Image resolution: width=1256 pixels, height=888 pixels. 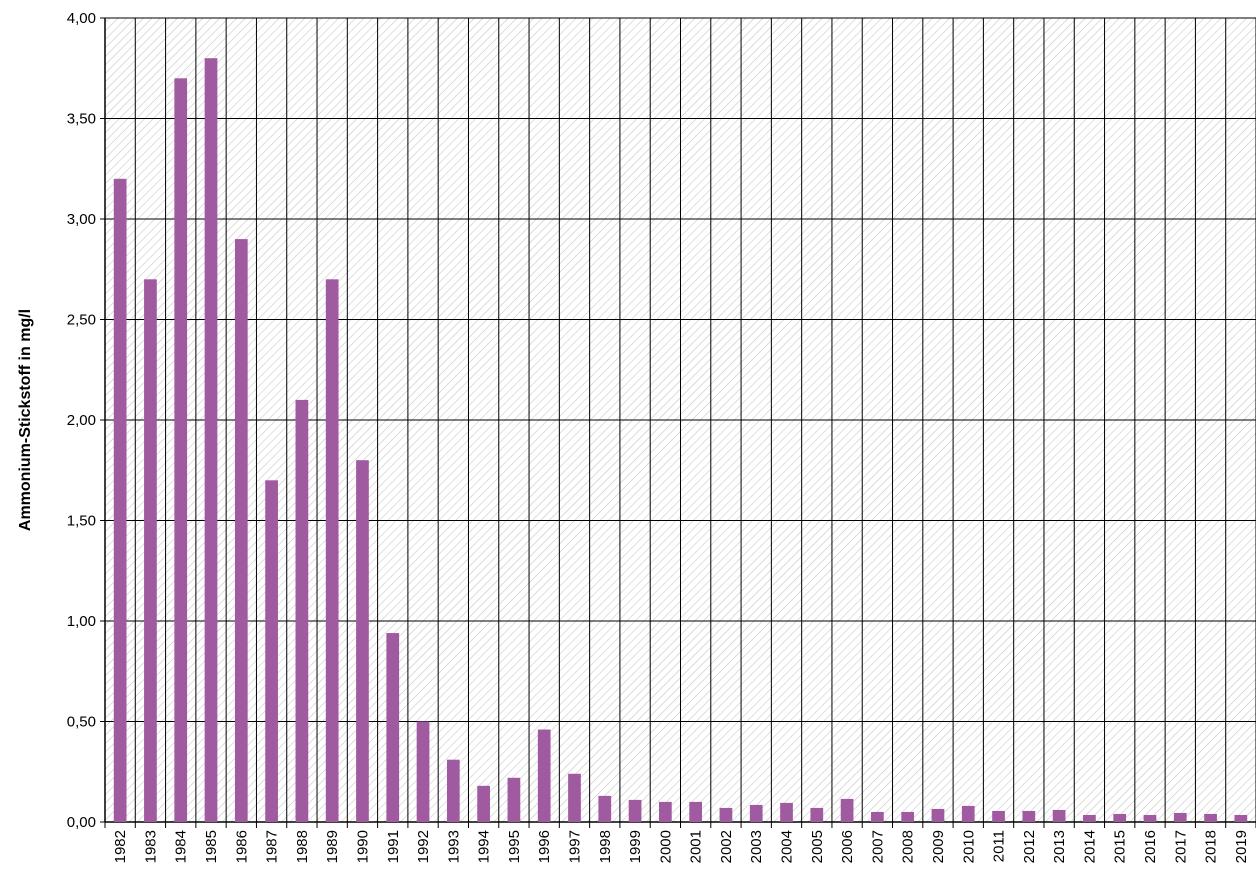 I want to click on bar-2007, so click(x=877, y=816).